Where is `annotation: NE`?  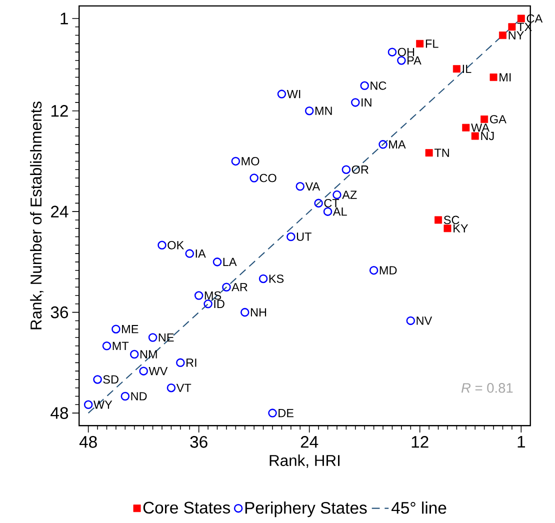 annotation: NE is located at coordinates (166, 337).